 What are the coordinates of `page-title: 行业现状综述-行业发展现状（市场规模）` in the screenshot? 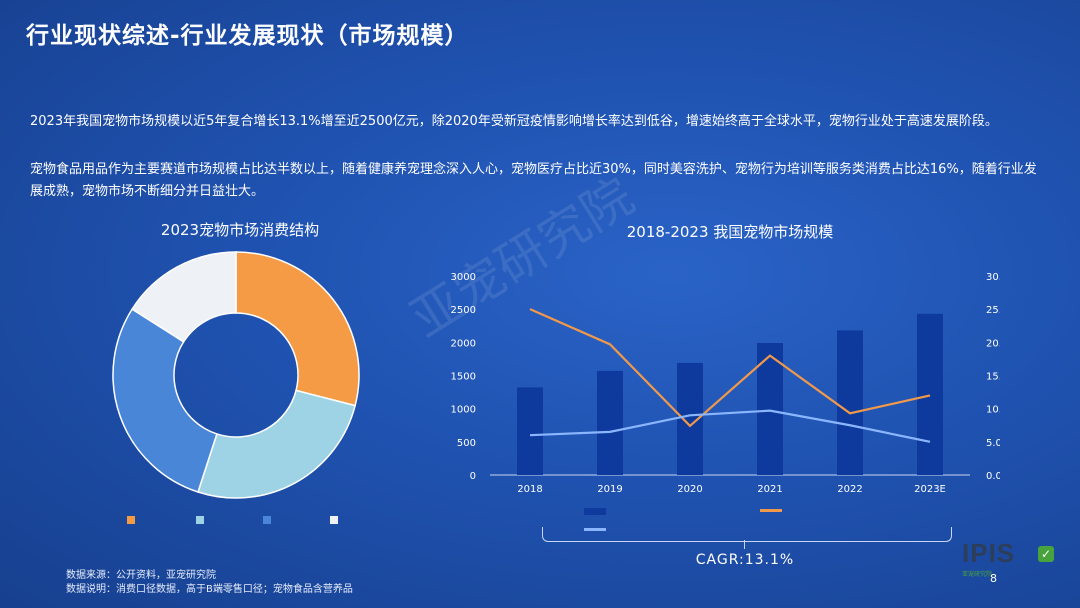 It's located at (247, 36).